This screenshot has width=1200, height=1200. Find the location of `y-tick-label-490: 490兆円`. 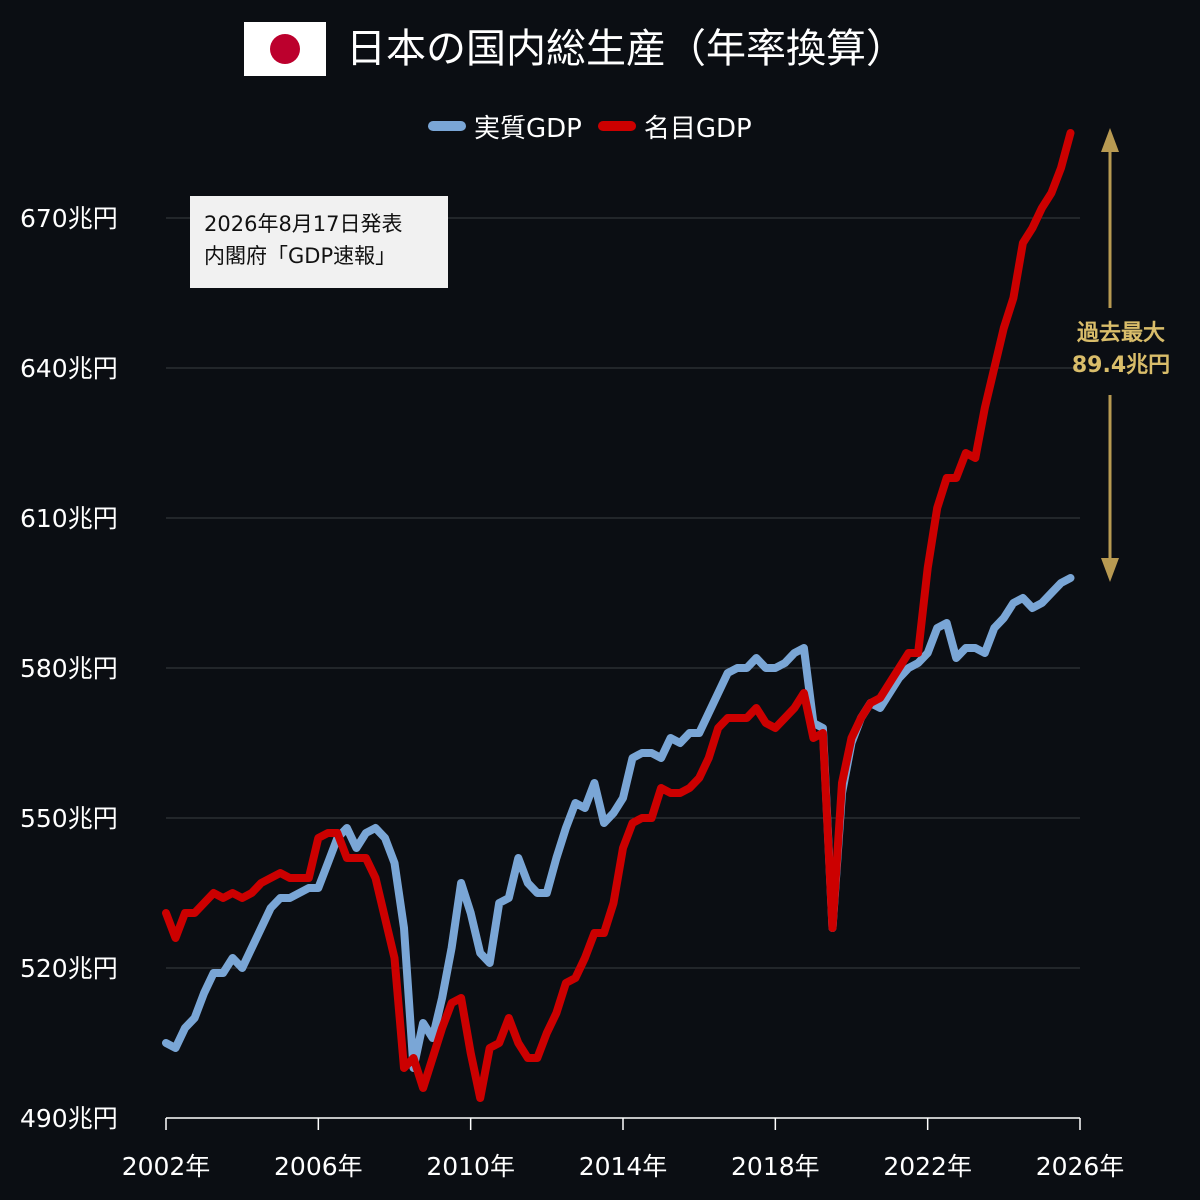

y-tick-label-490: 490兆円 is located at coordinates (69, 1118).